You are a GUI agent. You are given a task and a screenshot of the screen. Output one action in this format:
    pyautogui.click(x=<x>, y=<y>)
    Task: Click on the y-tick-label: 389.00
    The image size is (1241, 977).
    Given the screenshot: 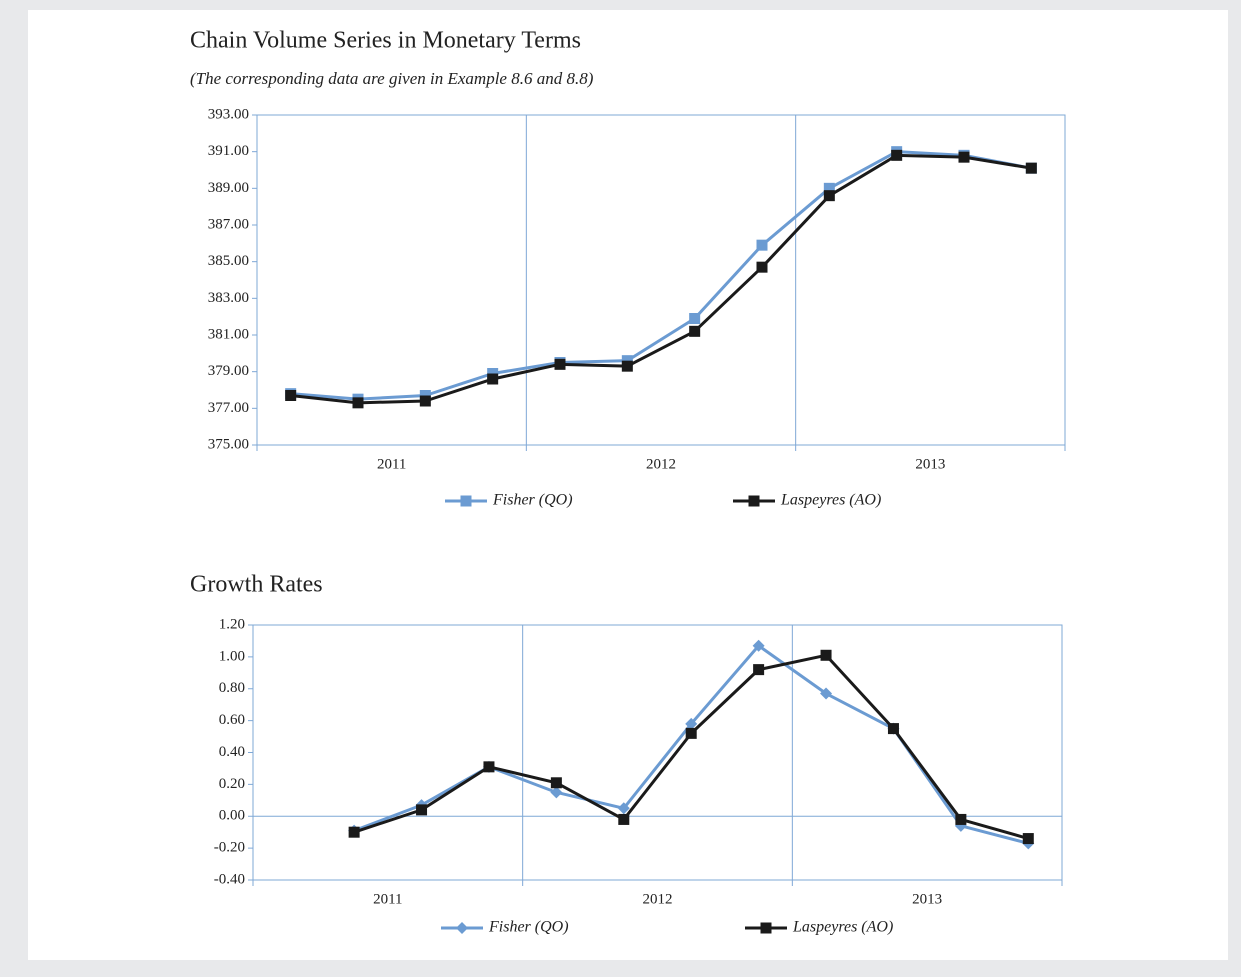 What is the action you would take?
    pyautogui.click(x=228, y=188)
    